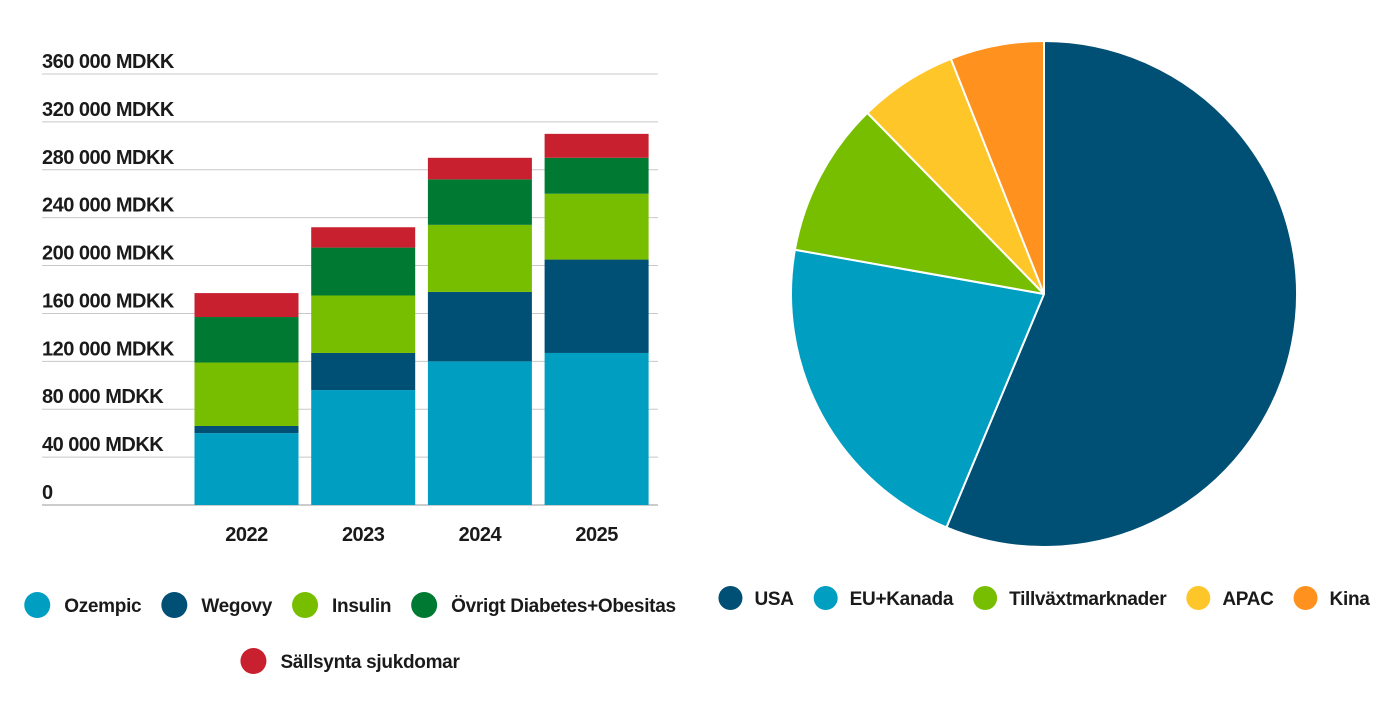  Describe the element at coordinates (479, 326) in the screenshot. I see `bar-segment-wegovy-2024` at that location.